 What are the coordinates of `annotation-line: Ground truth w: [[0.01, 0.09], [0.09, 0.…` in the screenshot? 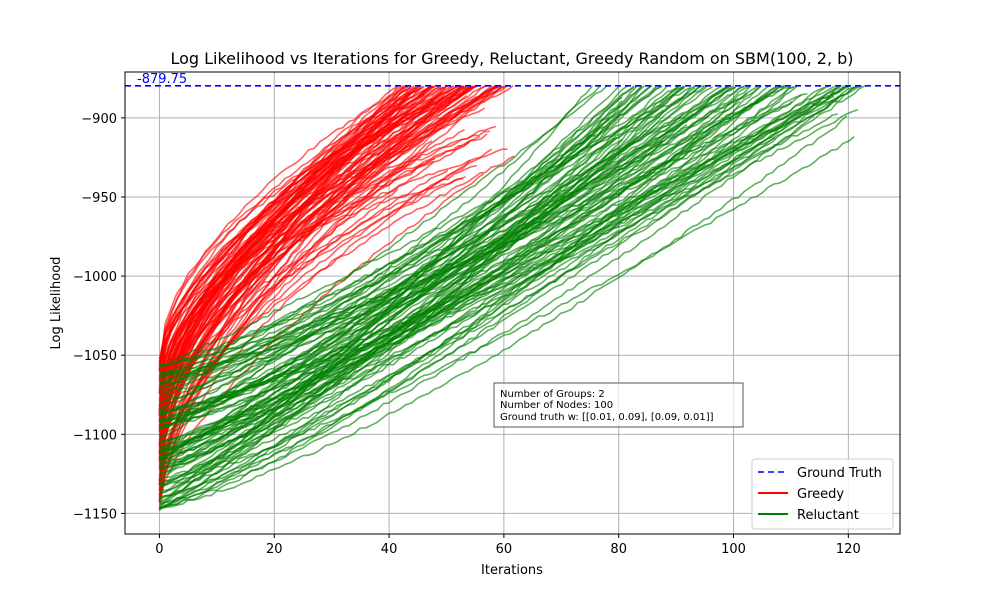 It's located at (607, 417).